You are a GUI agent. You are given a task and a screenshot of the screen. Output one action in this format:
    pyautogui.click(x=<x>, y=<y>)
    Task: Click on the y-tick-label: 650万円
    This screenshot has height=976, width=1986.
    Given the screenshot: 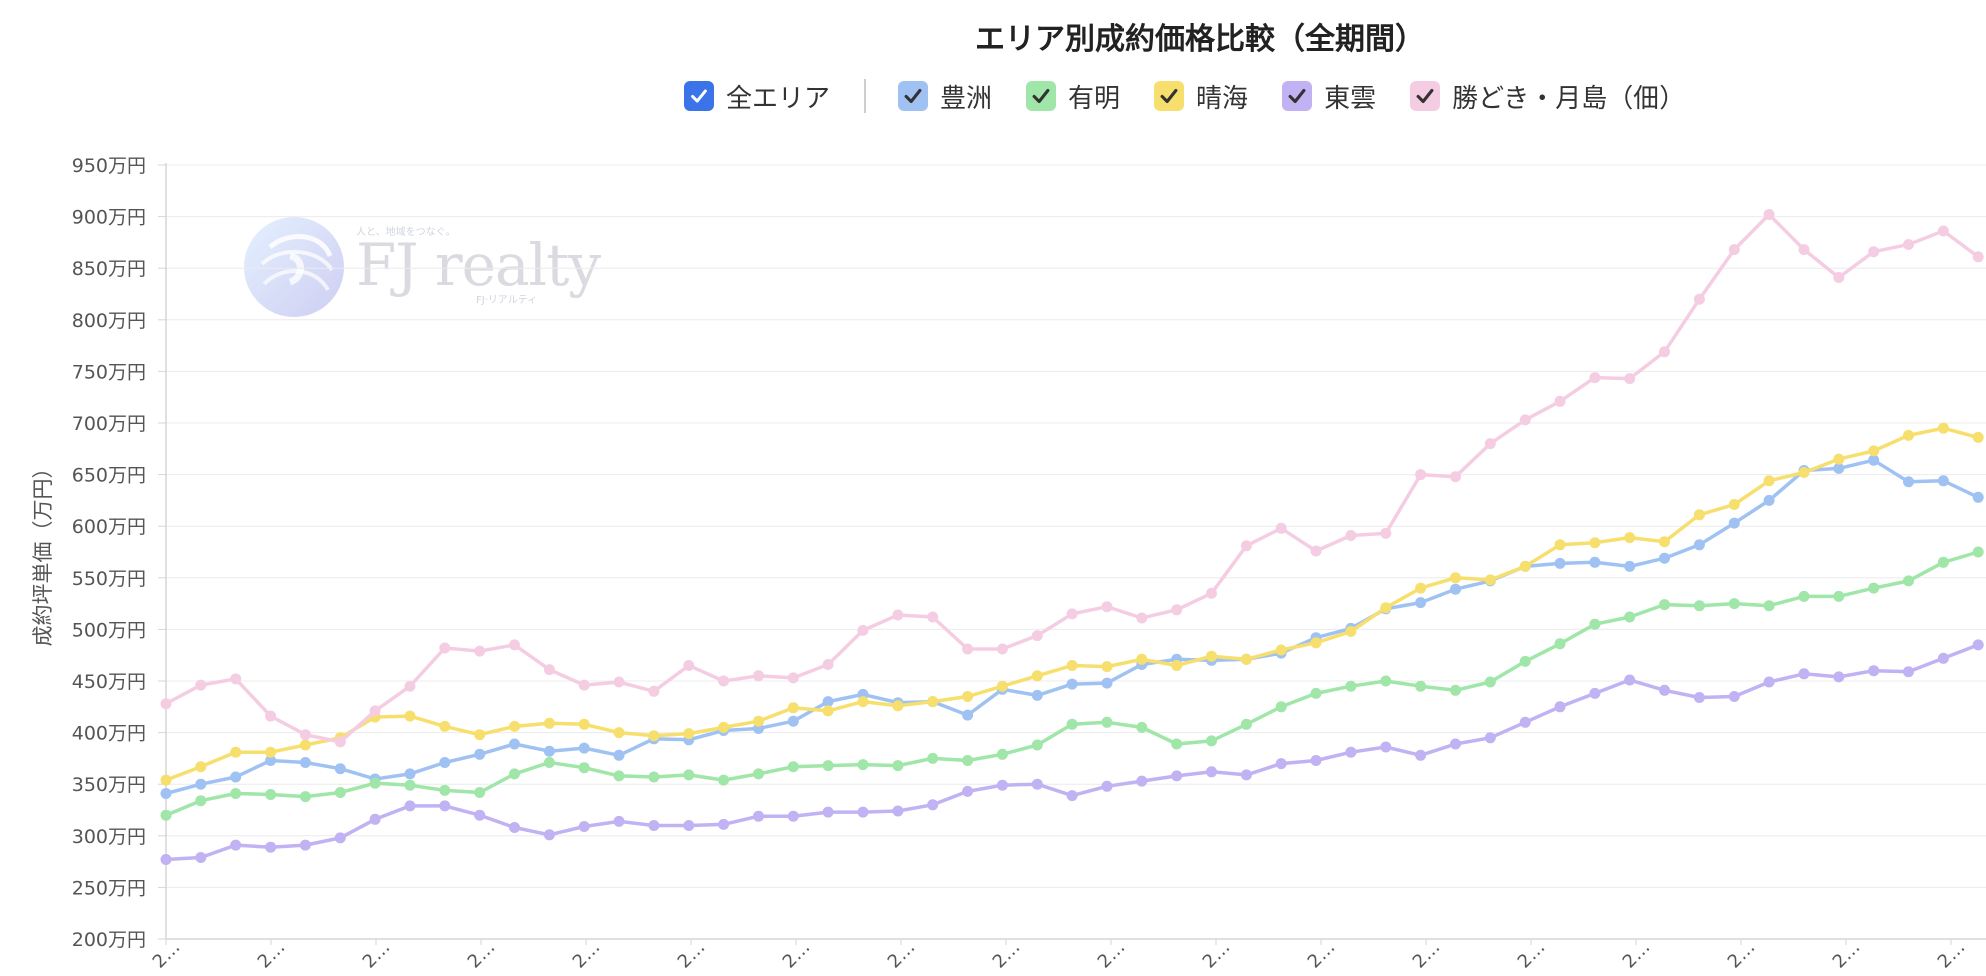 What is the action you would take?
    pyautogui.click(x=109, y=476)
    